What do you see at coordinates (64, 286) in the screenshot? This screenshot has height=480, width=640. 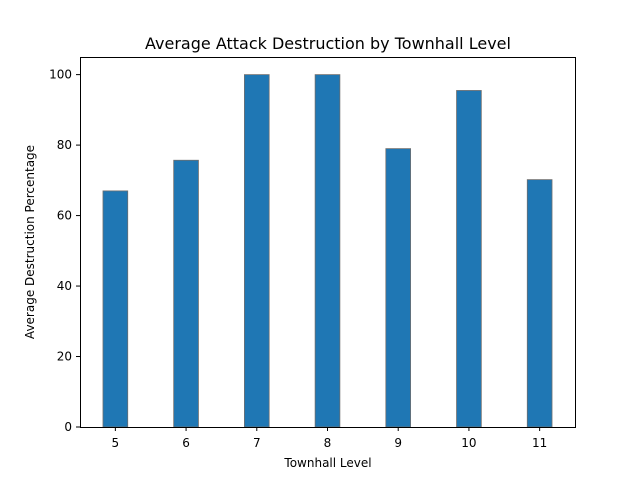 I see `y-tick-label-40: 40` at bounding box center [64, 286].